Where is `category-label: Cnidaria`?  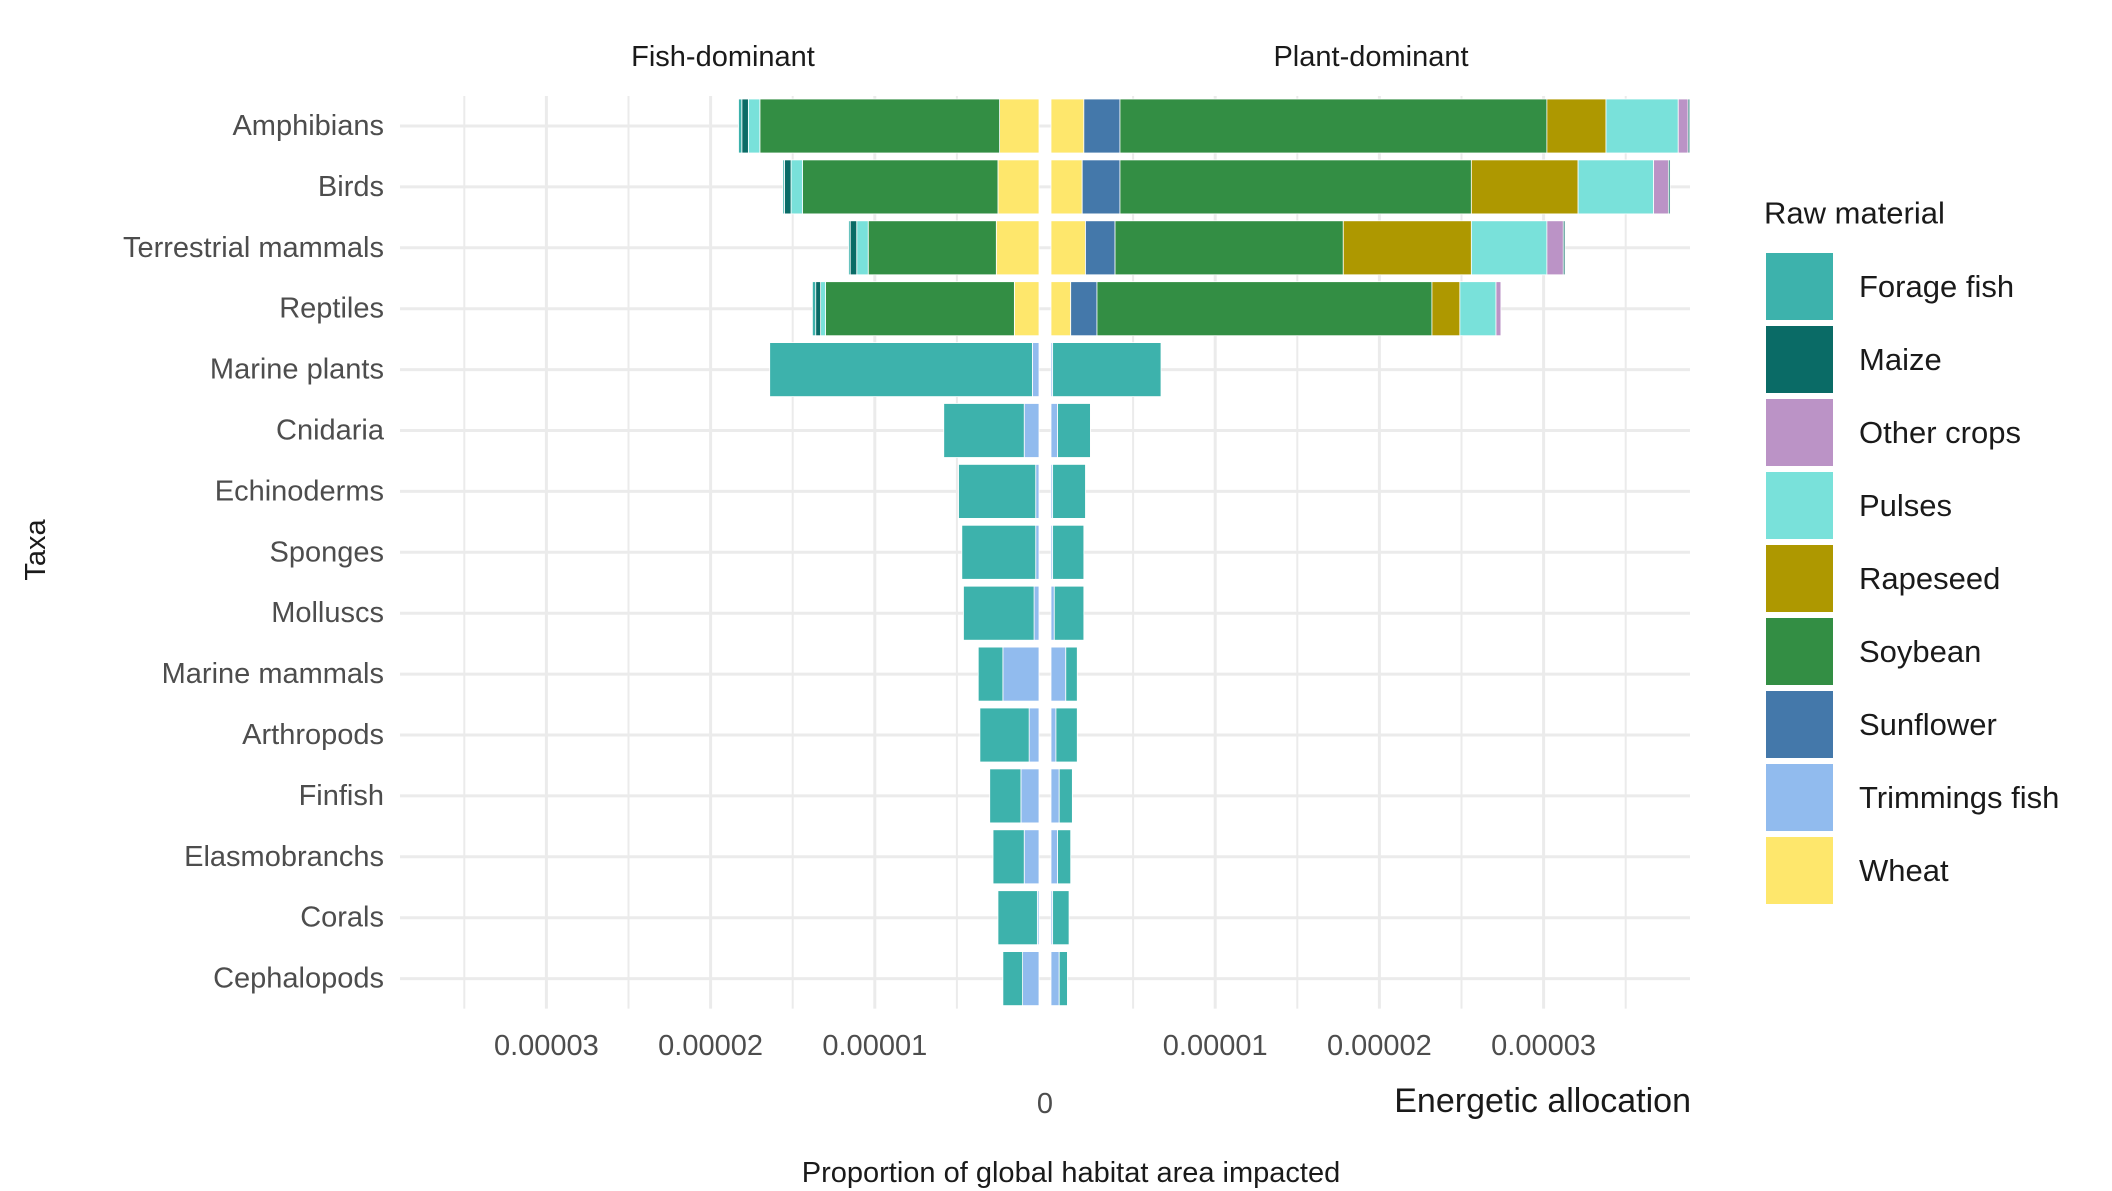 category-label: Cnidaria is located at coordinates (330, 431).